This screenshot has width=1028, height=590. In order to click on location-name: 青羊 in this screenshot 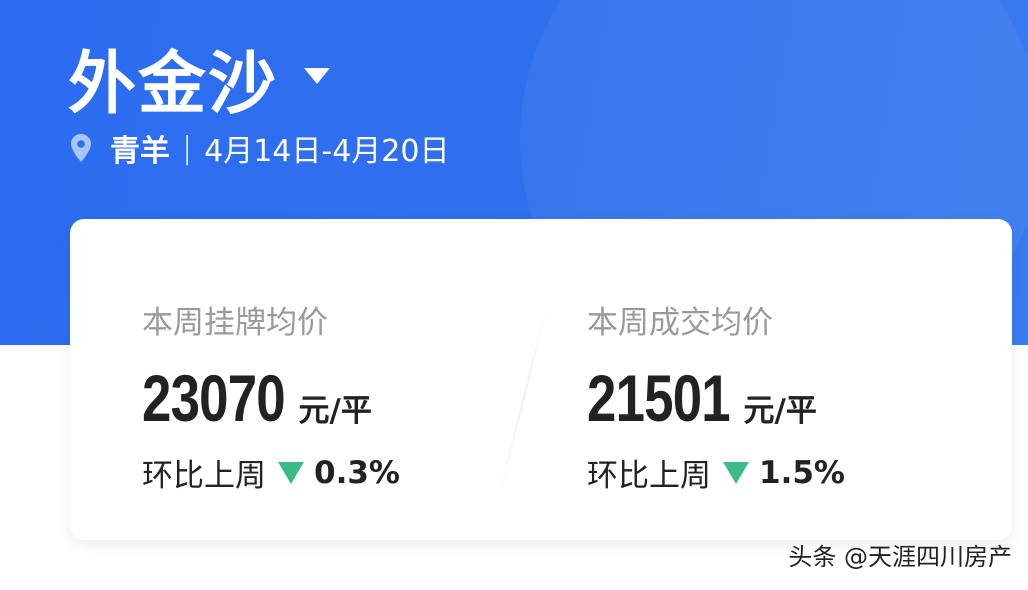, I will do `click(140, 151)`.